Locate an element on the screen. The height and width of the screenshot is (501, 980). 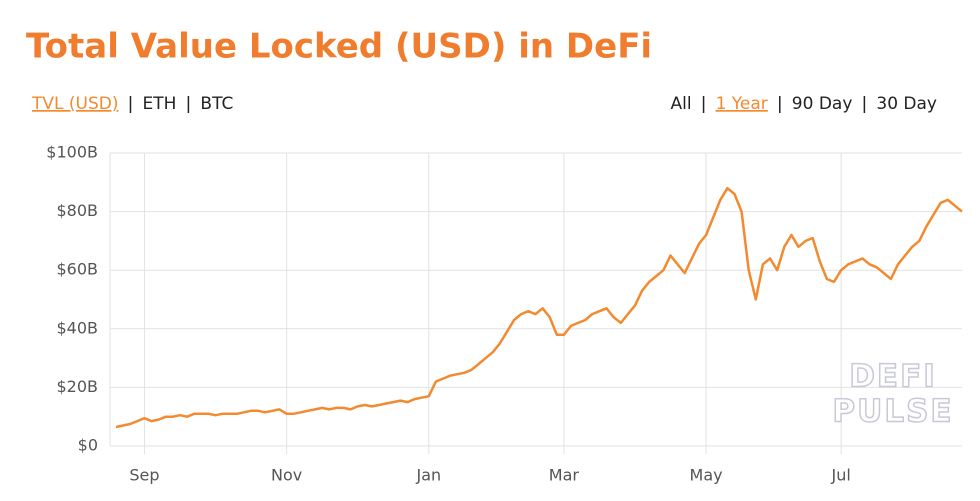
tab: TVL (USD) is located at coordinates (74, 104).